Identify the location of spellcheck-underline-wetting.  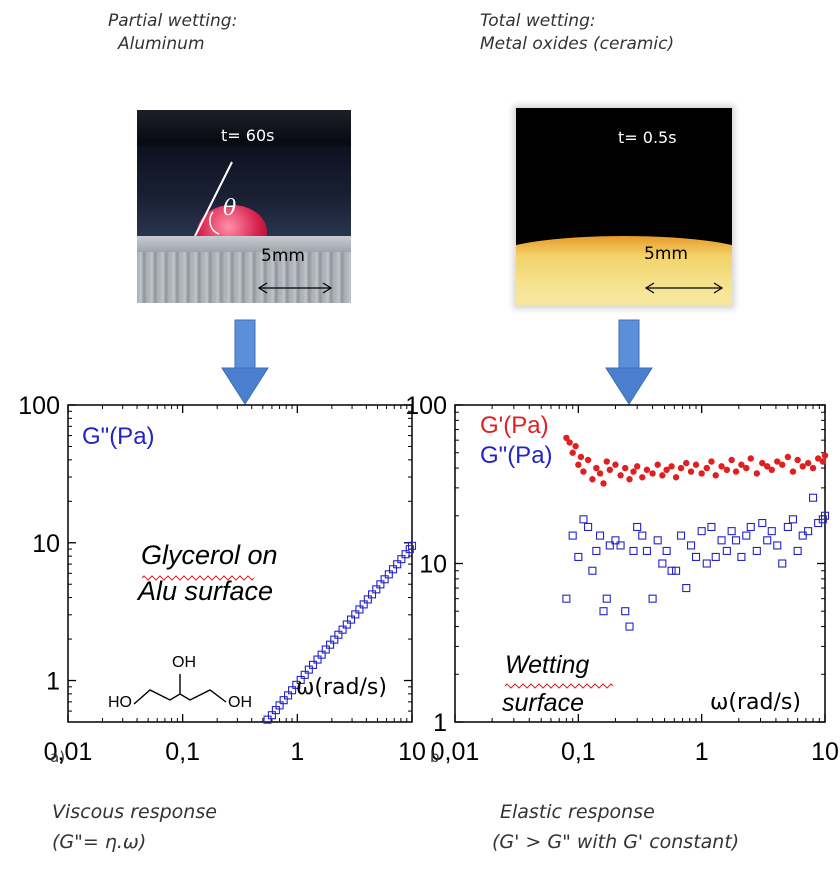
(559, 686).